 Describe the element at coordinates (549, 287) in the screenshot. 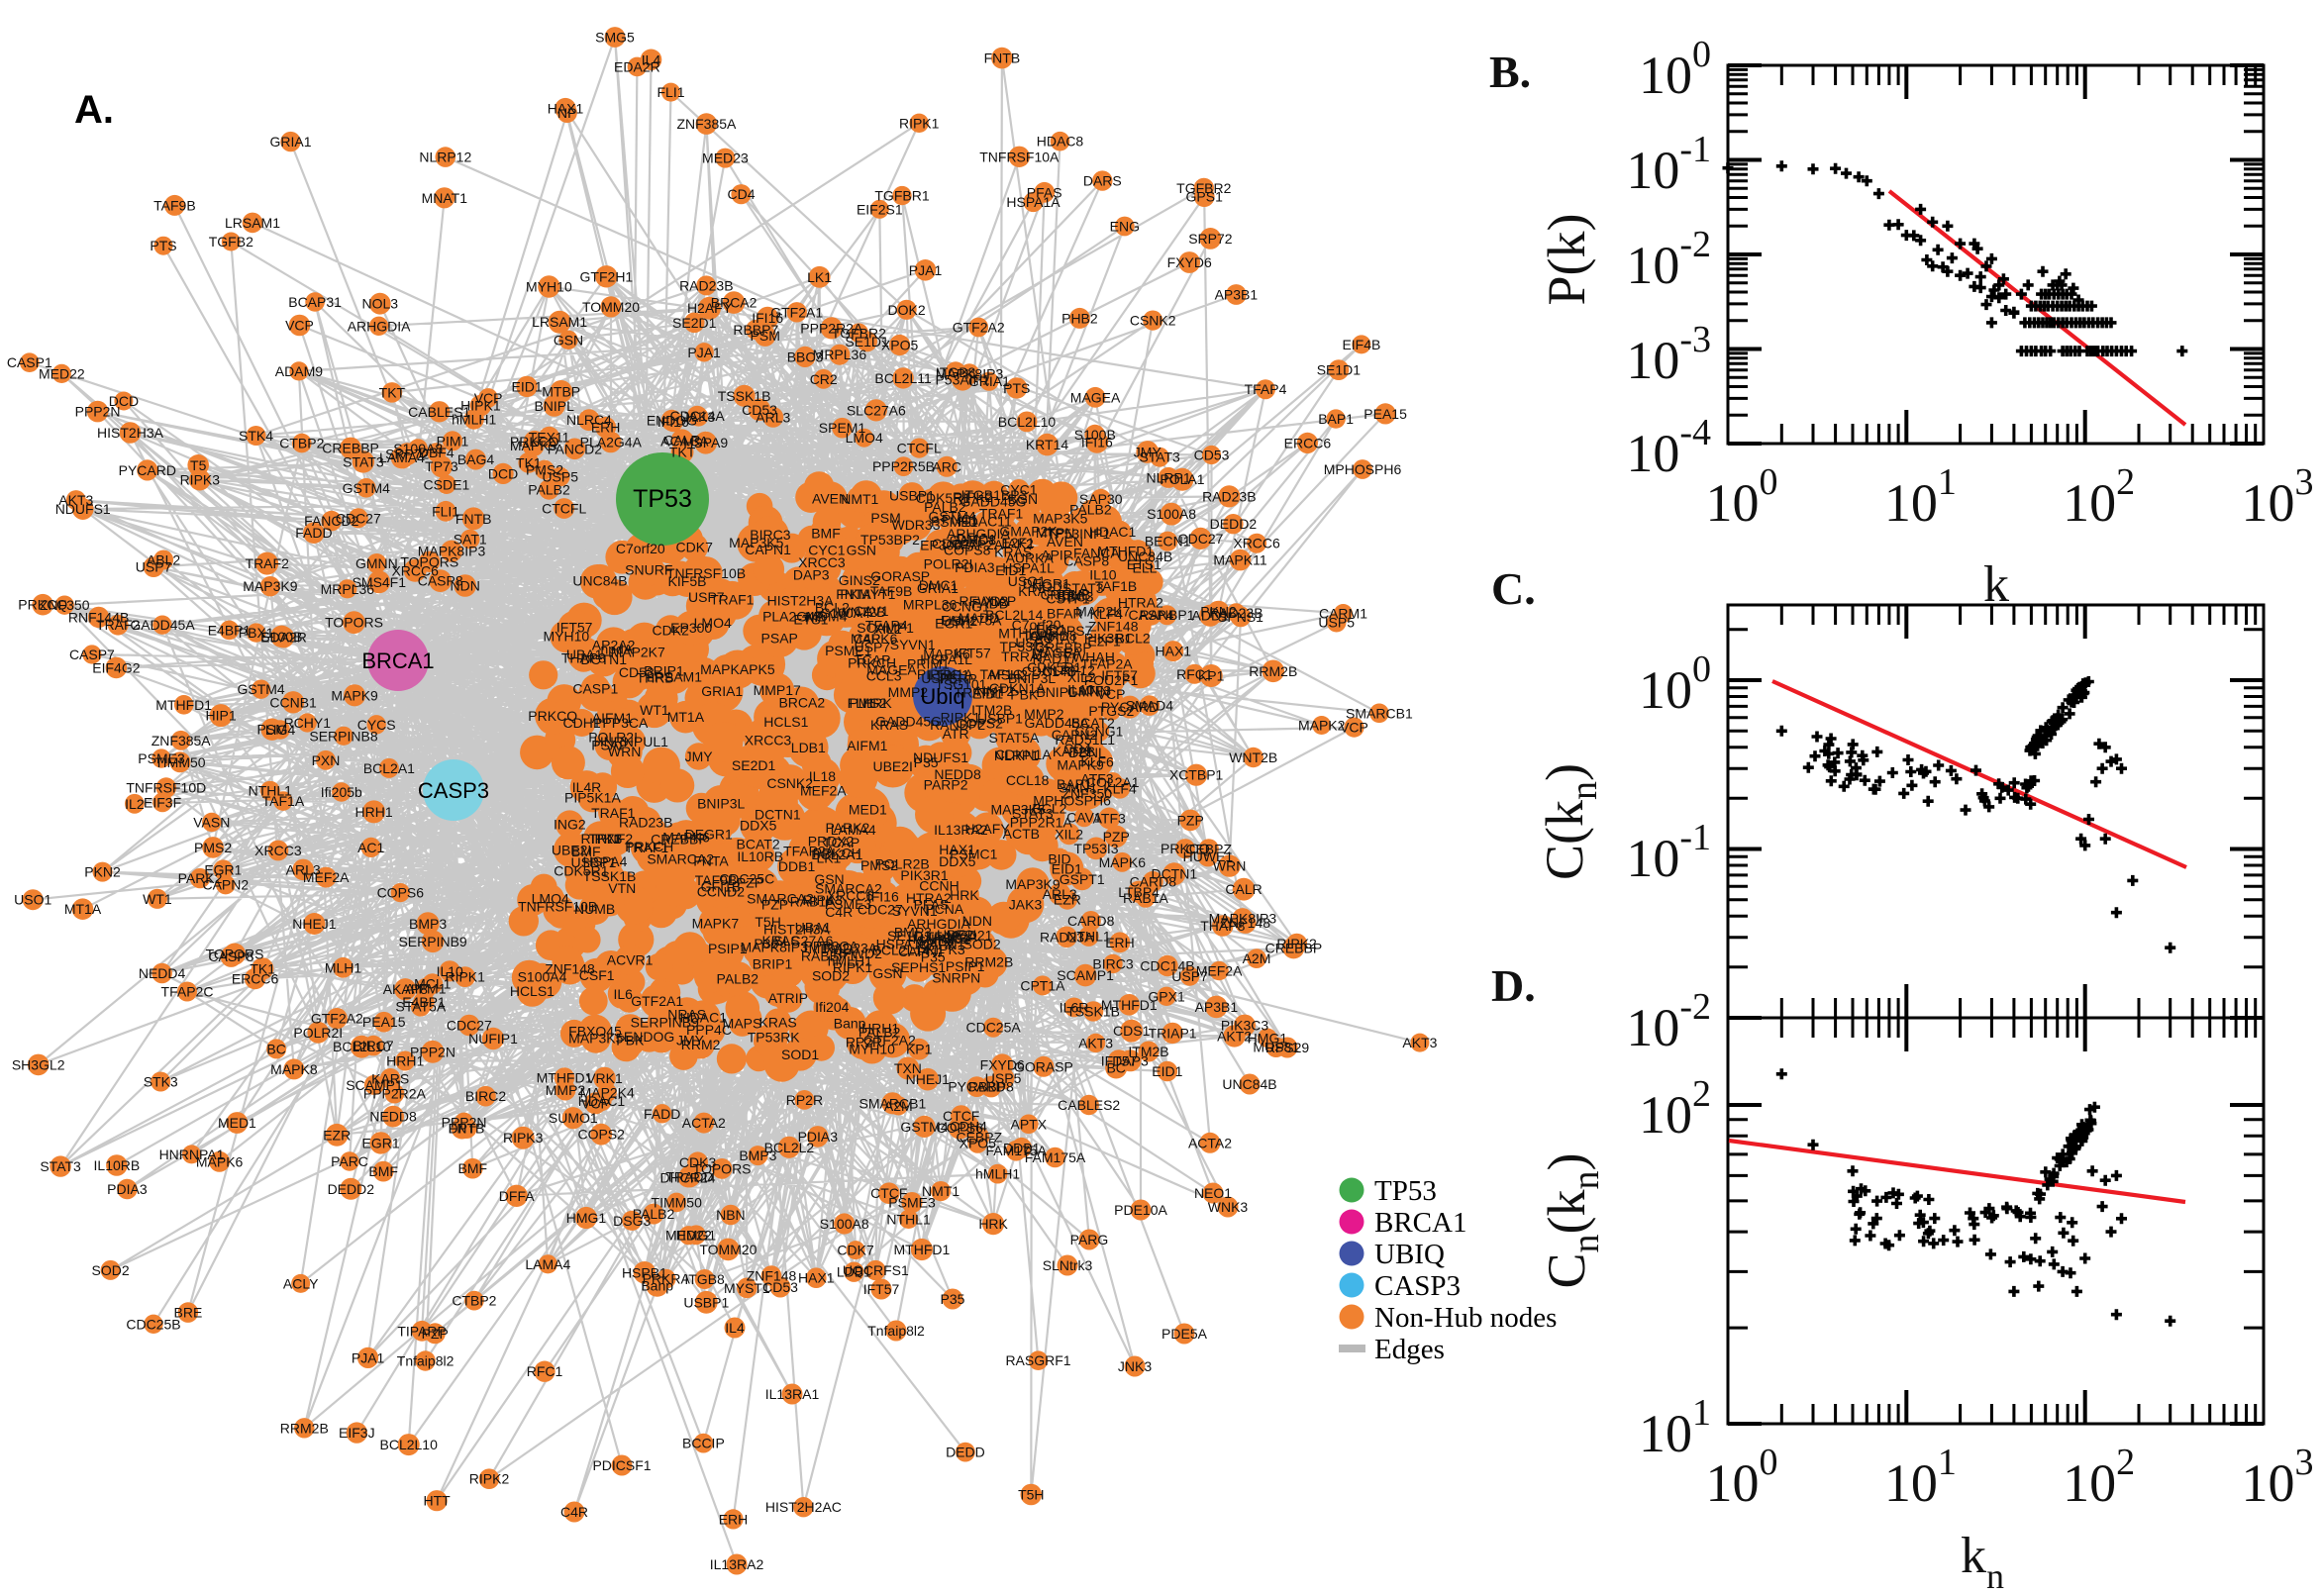

I see `svg-text: MYH10` at that location.